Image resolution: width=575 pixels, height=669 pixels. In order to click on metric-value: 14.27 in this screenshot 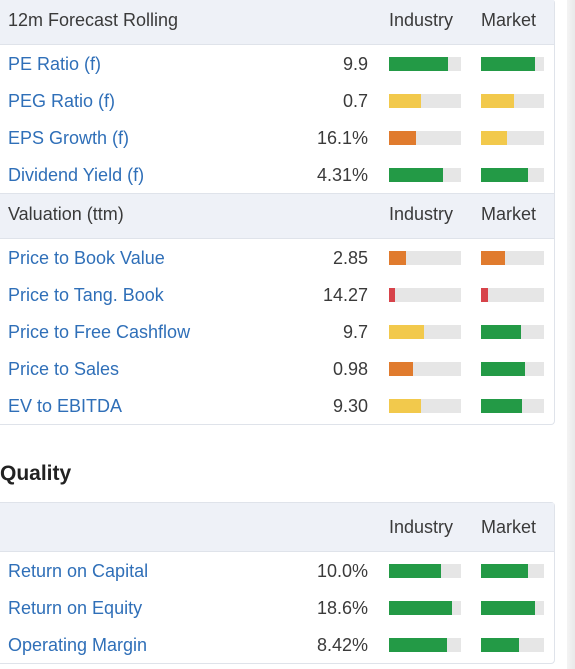, I will do `click(345, 295)`.